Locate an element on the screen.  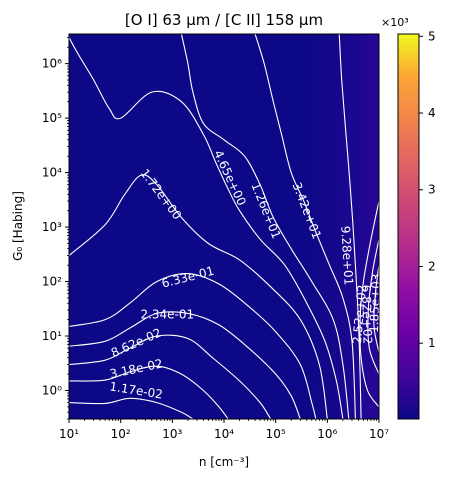
contour-label: 2.52e+02 is located at coordinates (359, 314).